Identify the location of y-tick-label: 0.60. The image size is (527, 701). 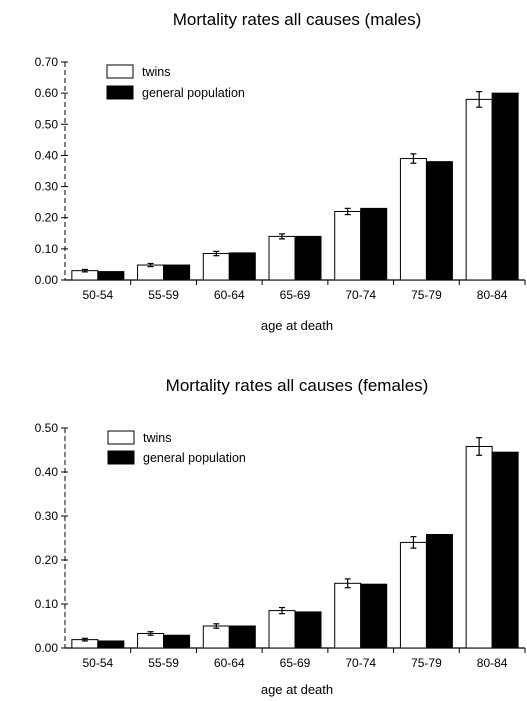
(47, 93).